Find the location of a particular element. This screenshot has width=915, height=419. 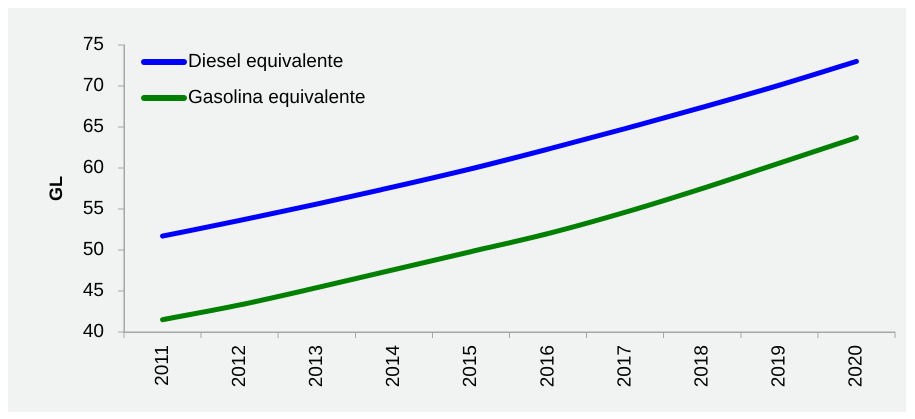

y-axis-title: GL is located at coordinates (56, 188).